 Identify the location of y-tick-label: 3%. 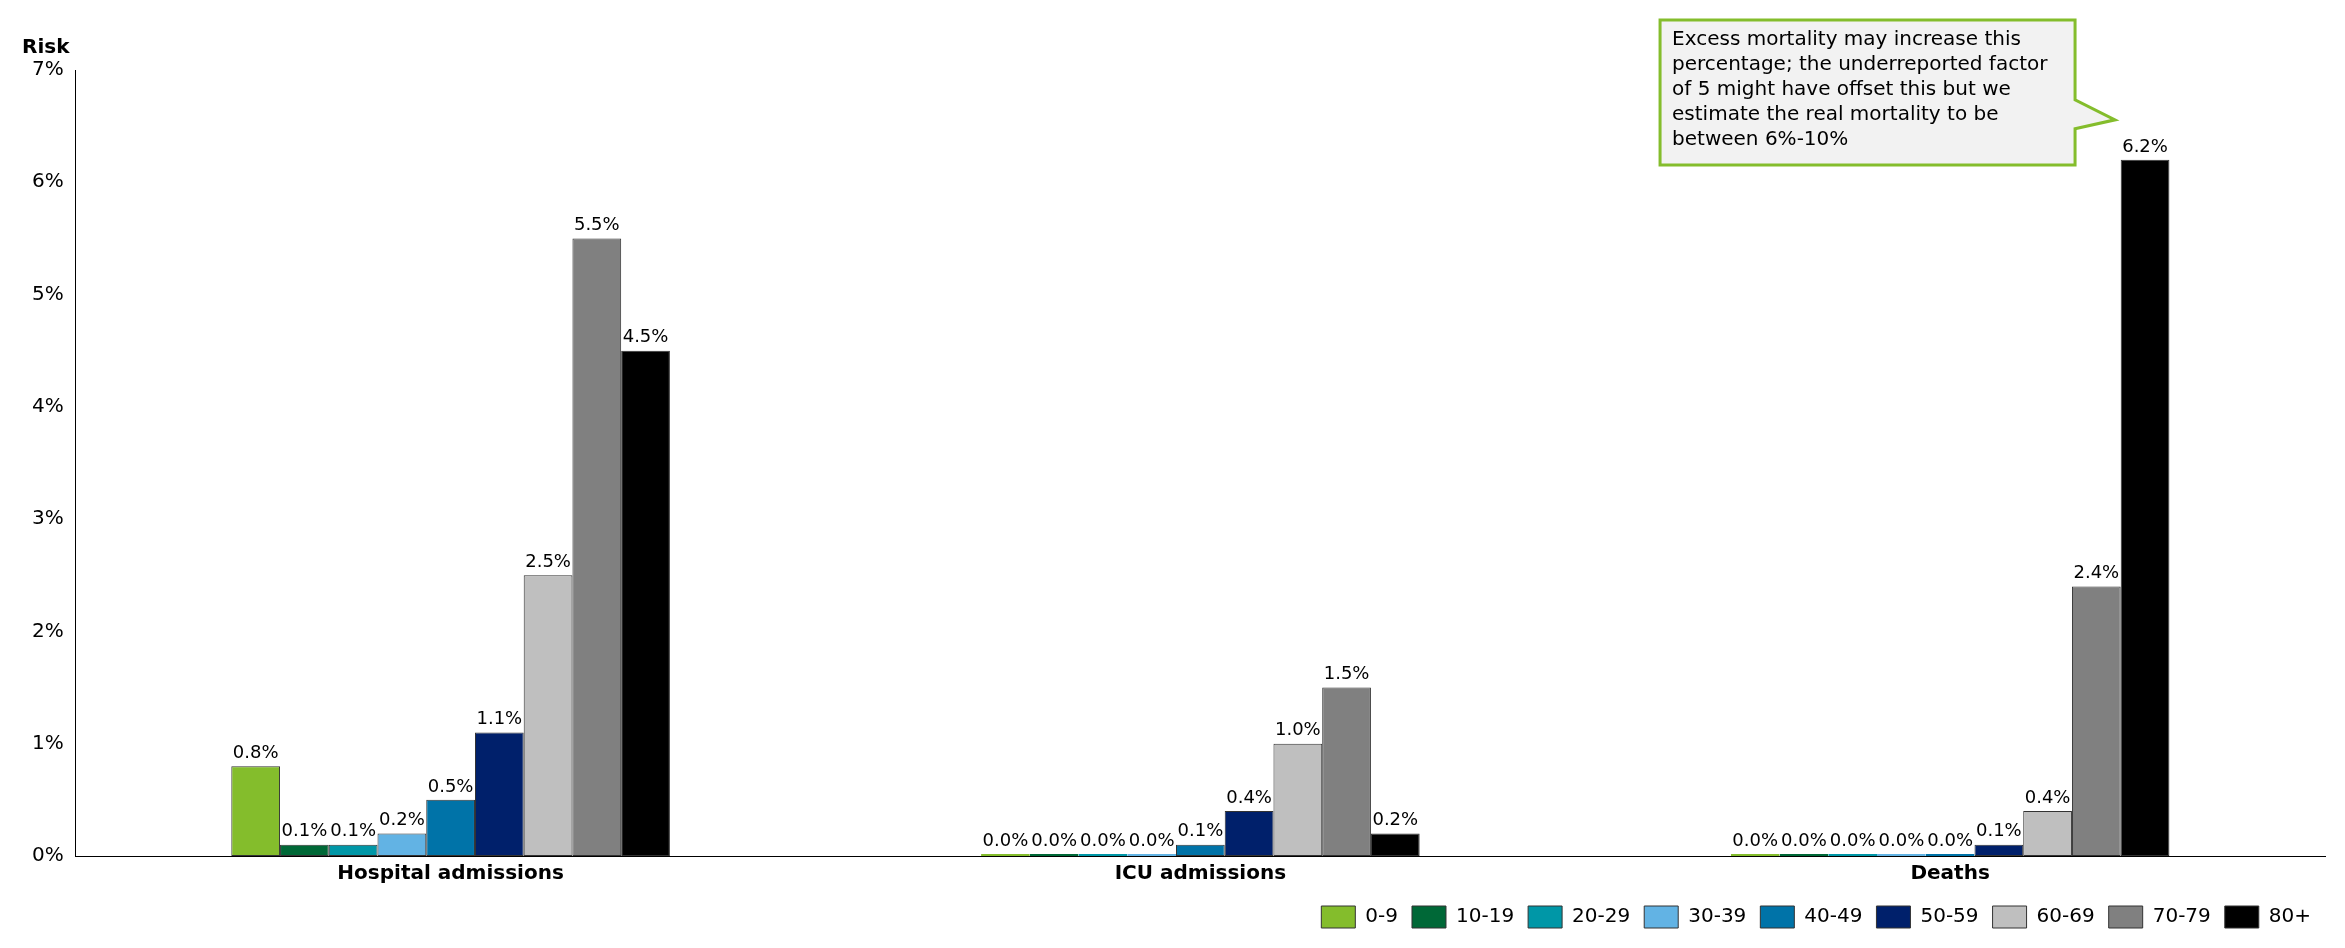
(47, 517).